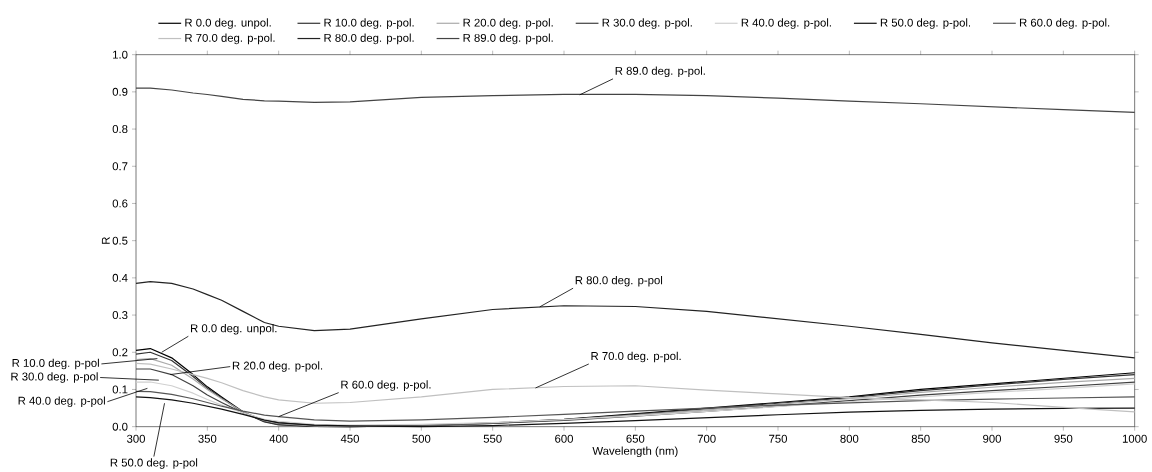  I want to click on x-tick-label: 950, so click(1063, 438).